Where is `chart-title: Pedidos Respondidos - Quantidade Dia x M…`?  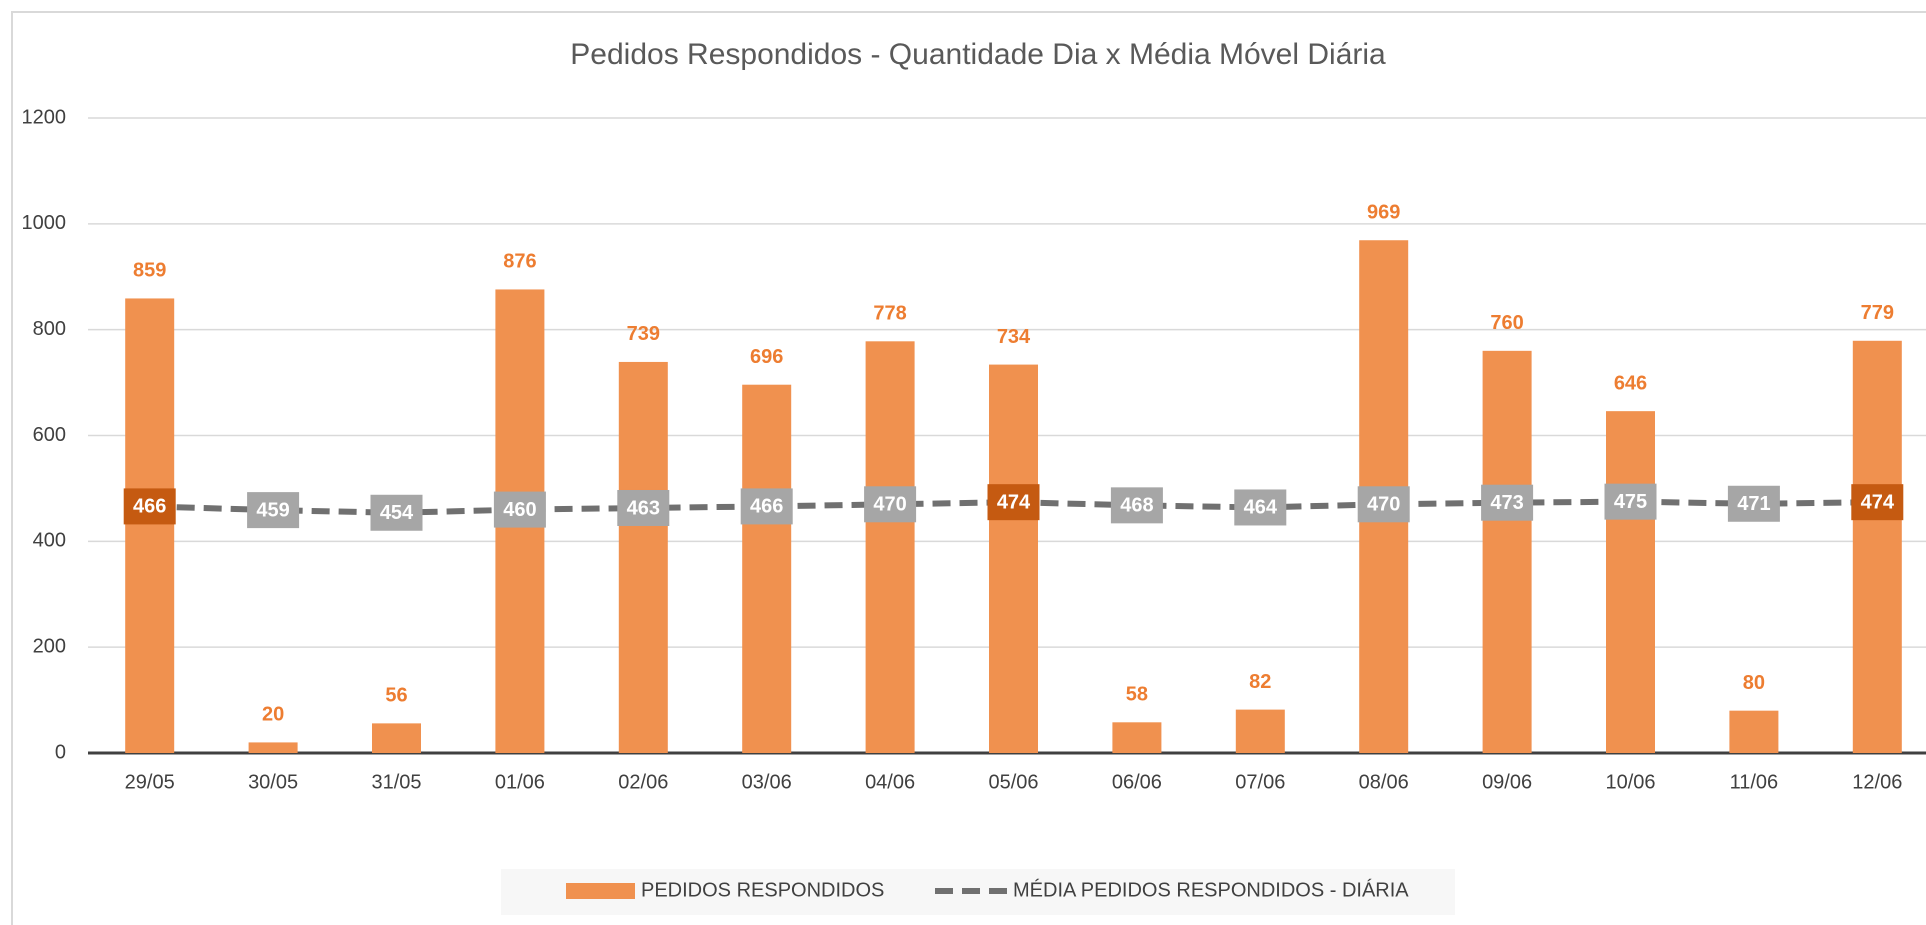 chart-title: Pedidos Respondidos - Quantidade Dia x M… is located at coordinates (978, 54).